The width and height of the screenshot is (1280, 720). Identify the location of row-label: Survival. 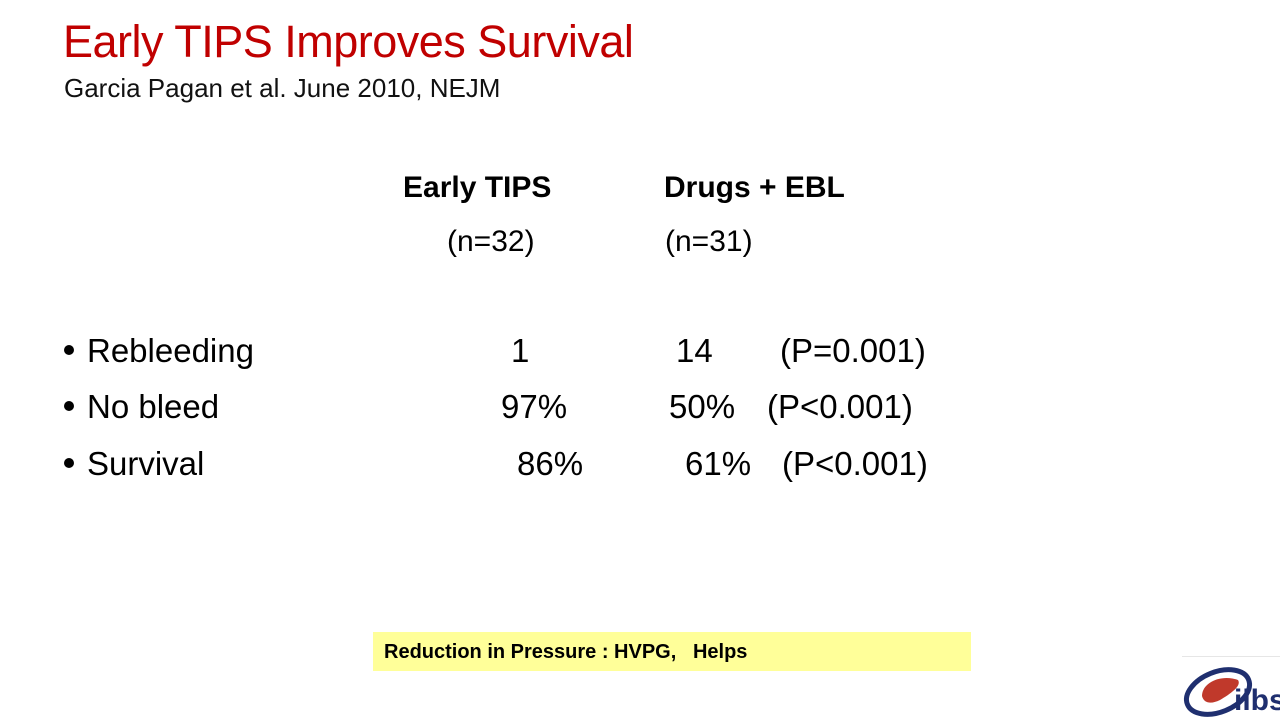
(146, 463).